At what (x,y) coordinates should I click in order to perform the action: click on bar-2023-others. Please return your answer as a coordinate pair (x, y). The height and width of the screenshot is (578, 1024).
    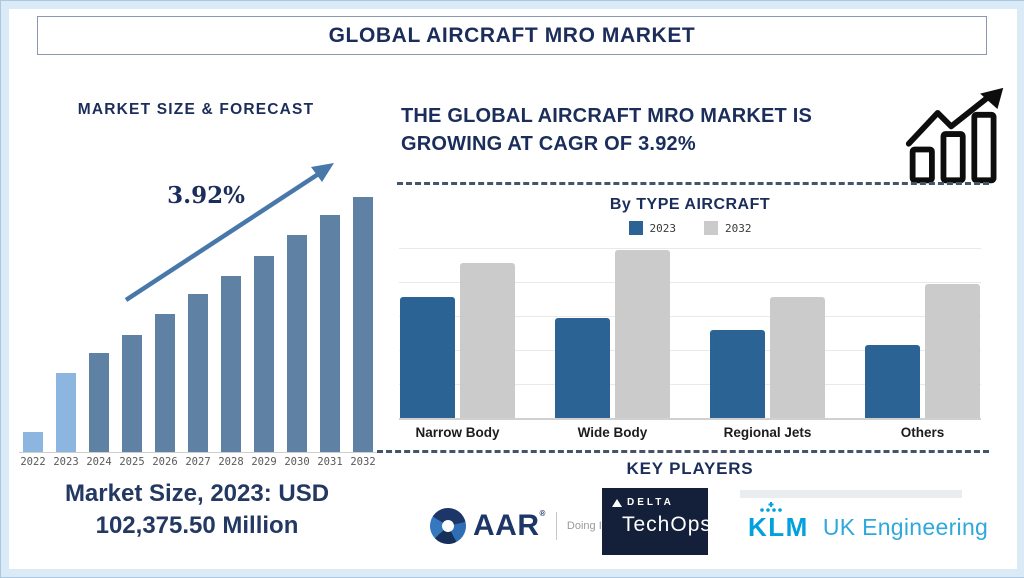
    Looking at the image, I should click on (892, 381).